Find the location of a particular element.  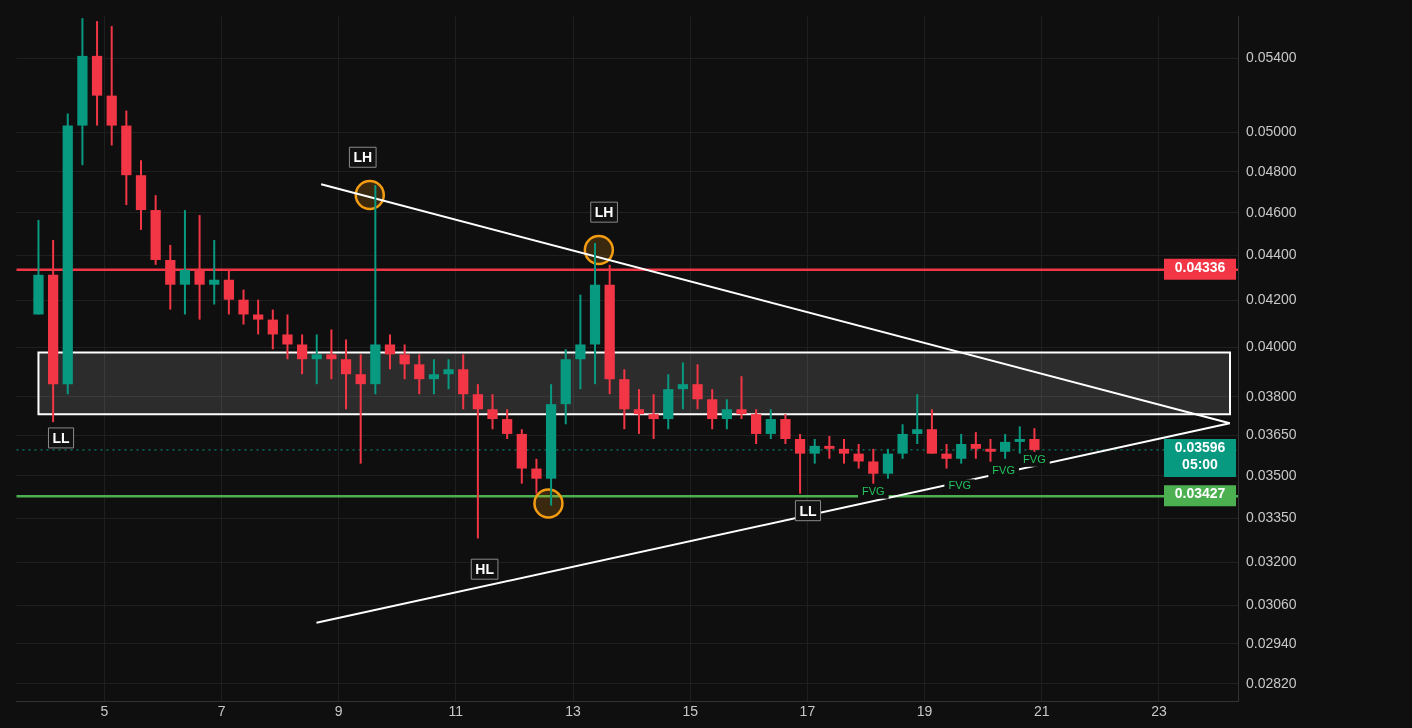

y-tick-label: 0.03650 is located at coordinates (1271, 434).